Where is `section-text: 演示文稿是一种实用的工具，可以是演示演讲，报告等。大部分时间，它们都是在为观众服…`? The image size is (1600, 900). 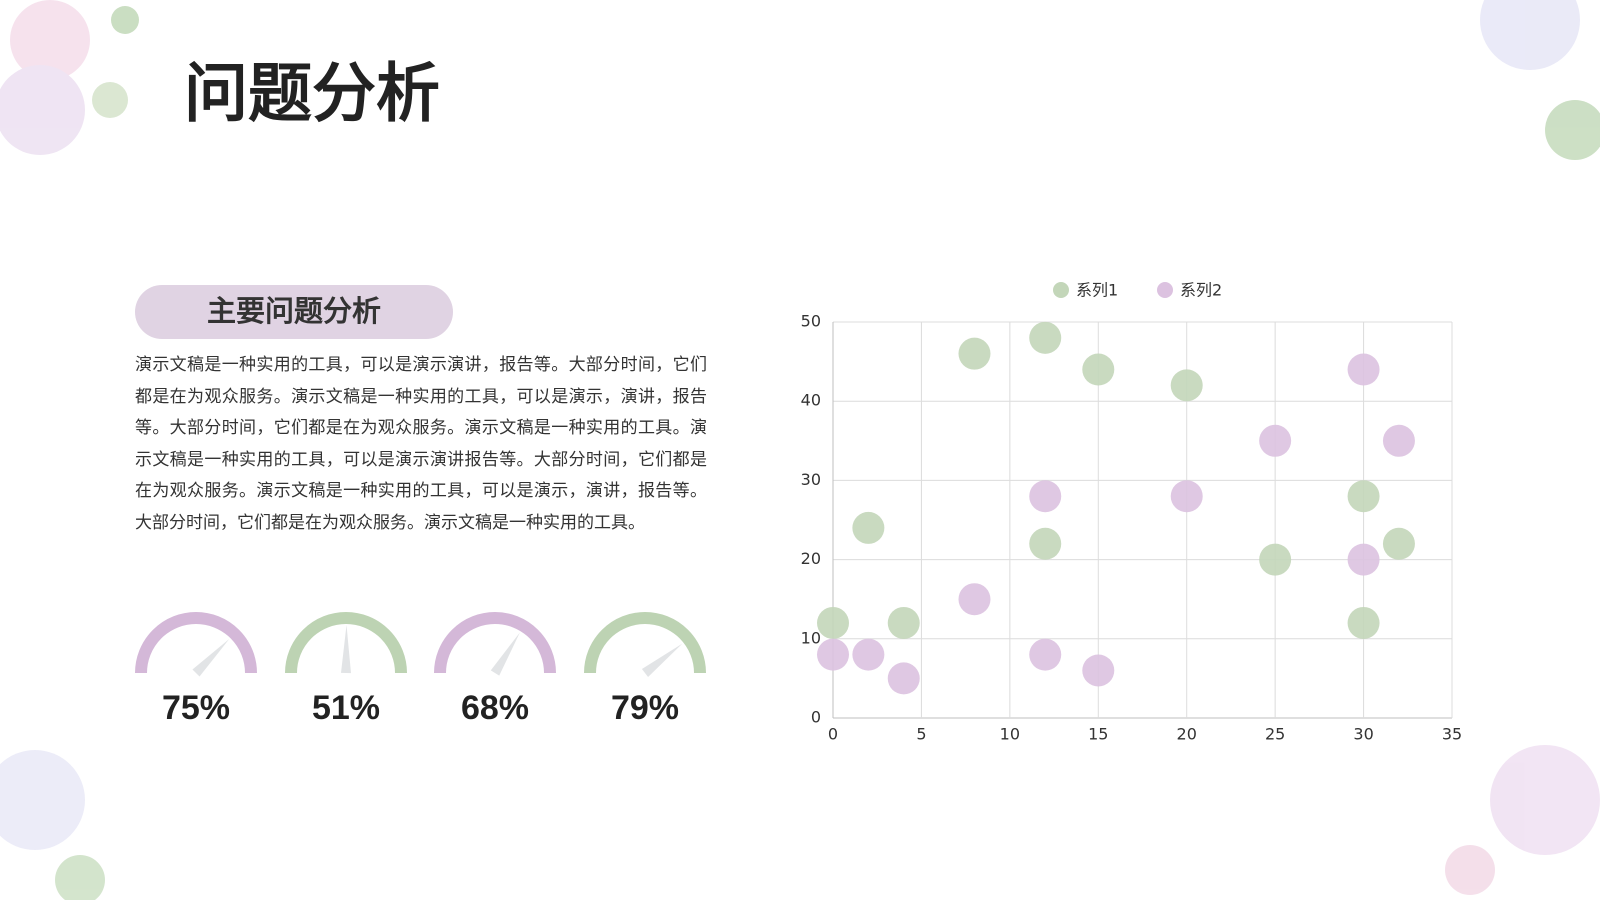 section-text: 演示文稿是一种实用的工具，可以是演示演讲，报告等。大部分时间，它们都是在为观众服… is located at coordinates (421, 444).